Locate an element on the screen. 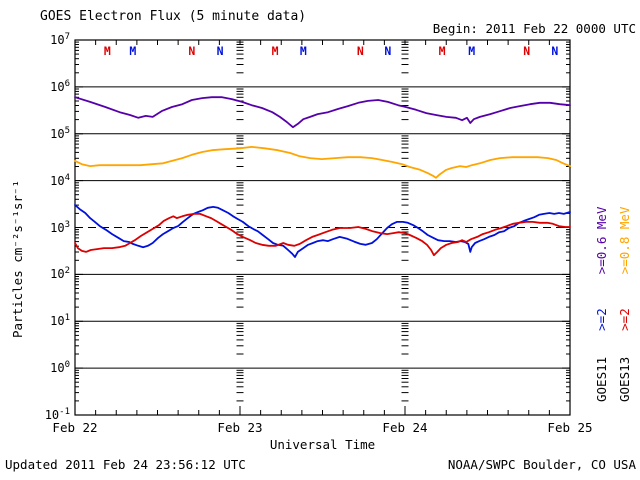  series-goes13-e08 is located at coordinates (322, 162).